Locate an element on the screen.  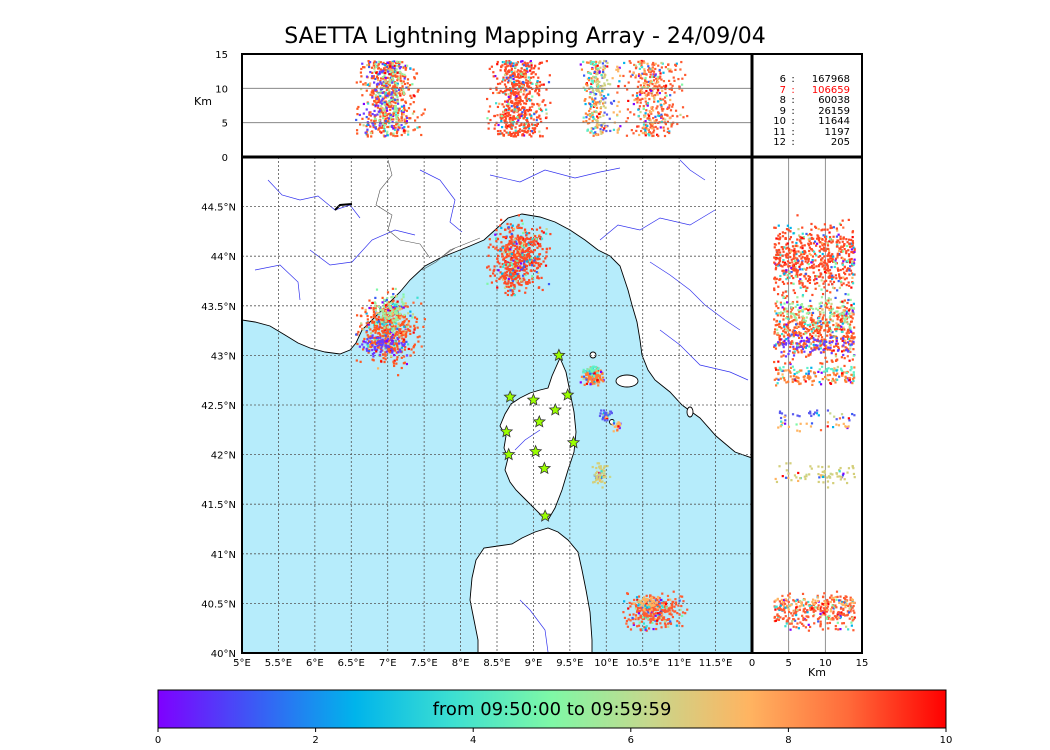
altitude-cluster is located at coordinates (601, 98).